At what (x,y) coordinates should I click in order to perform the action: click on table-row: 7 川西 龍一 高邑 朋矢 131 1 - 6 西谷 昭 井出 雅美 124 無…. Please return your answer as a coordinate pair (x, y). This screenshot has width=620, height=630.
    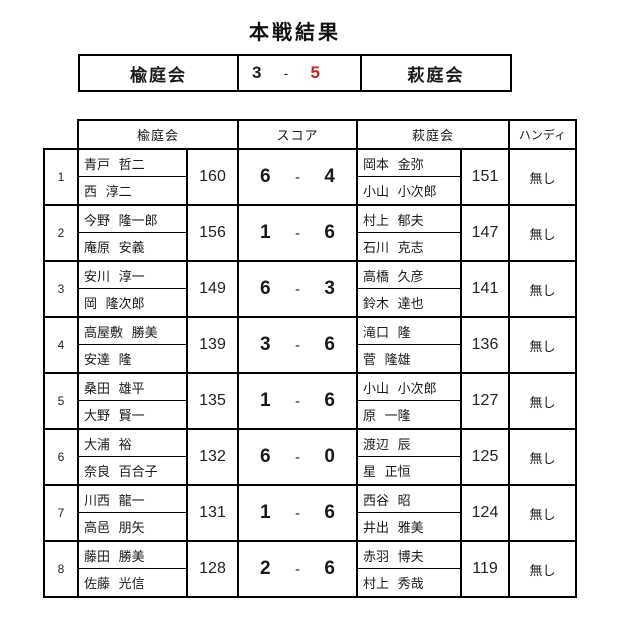
    Looking at the image, I should click on (309, 512).